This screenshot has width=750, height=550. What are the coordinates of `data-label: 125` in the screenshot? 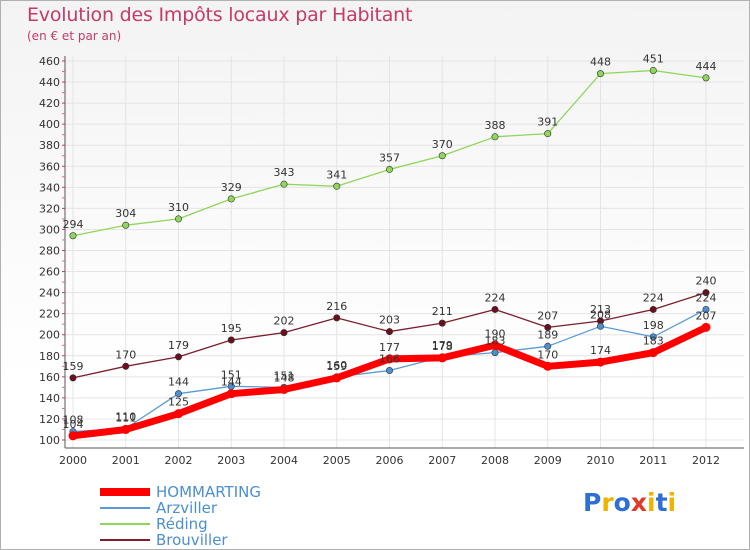 It's located at (178, 402).